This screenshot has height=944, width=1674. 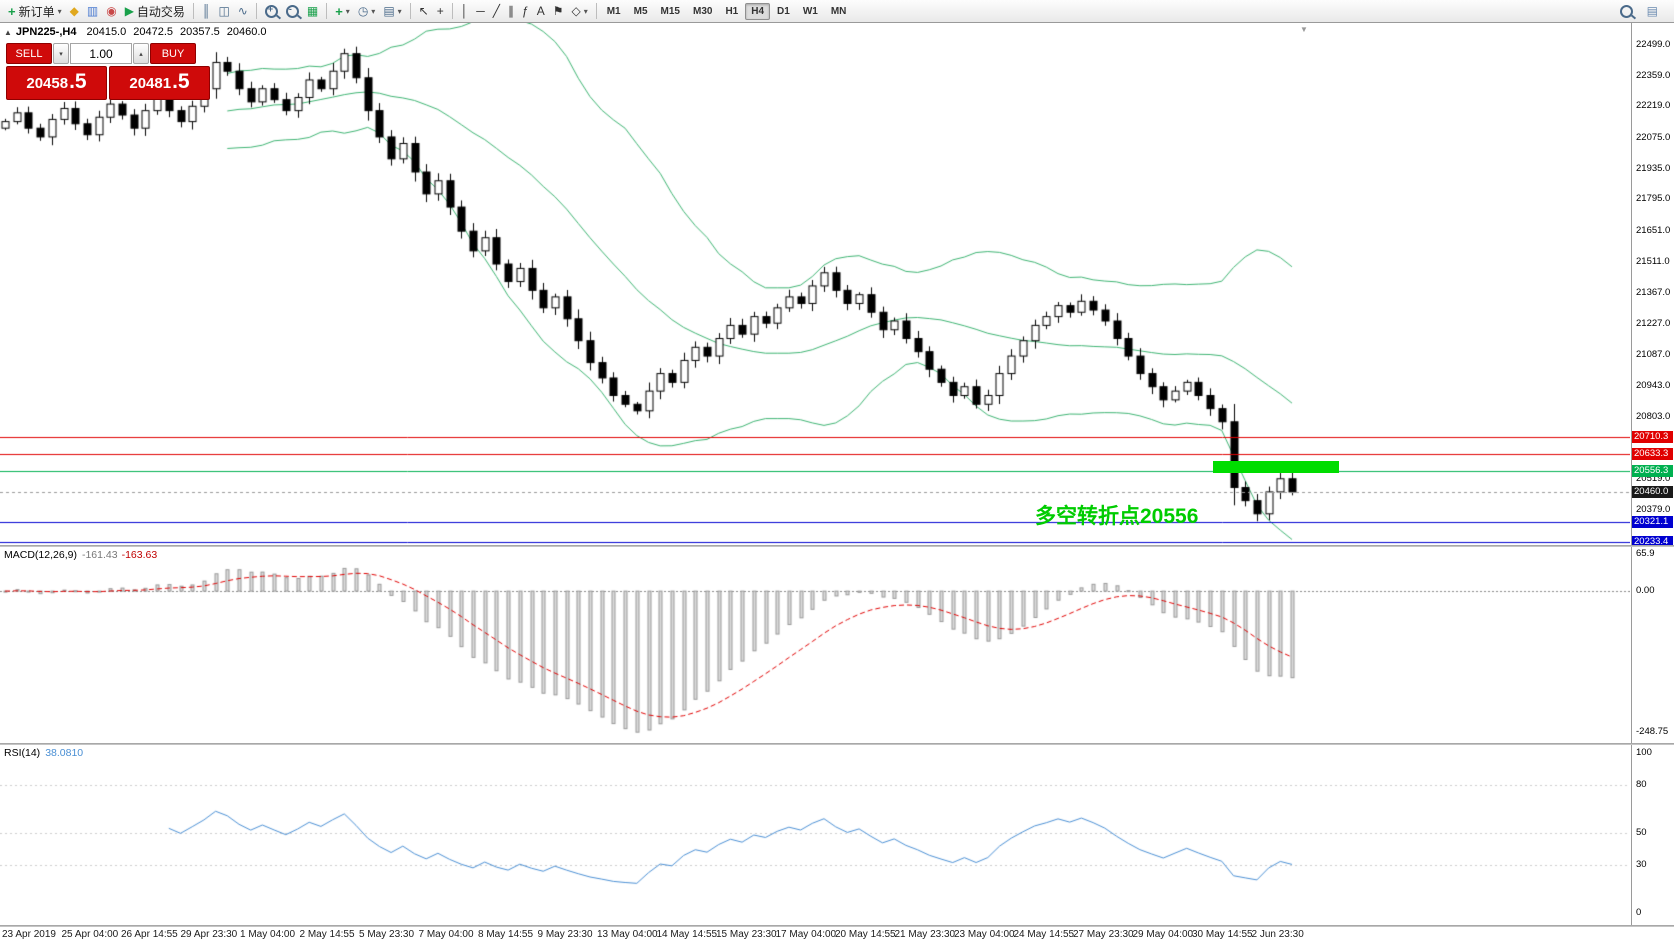 I want to click on level-price-tag: 20321.1, so click(x=1652, y=522).